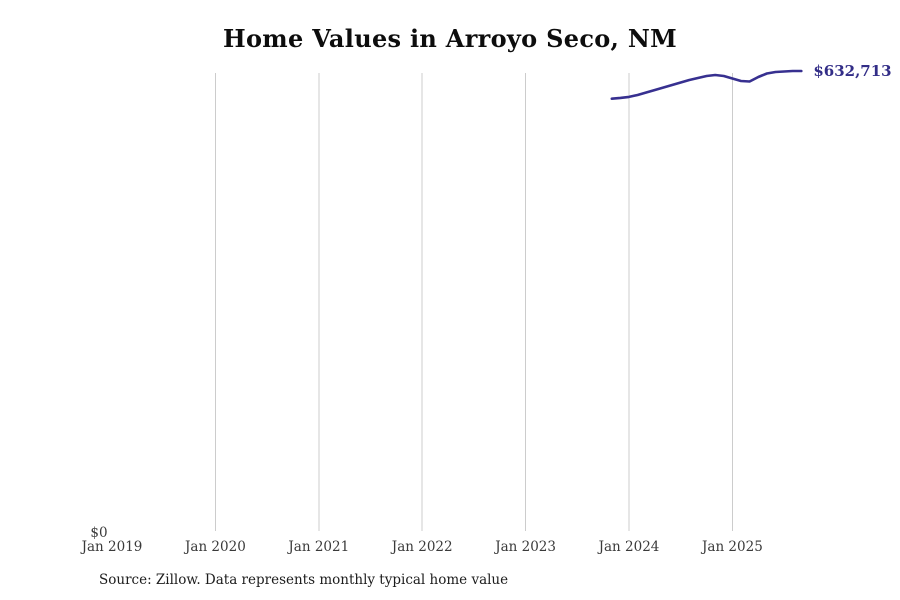 Image resolution: width=900 pixels, height=600 pixels. Describe the element at coordinates (731, 547) in the screenshot. I see `x-tick-jan-2025: Jan 2025` at that location.